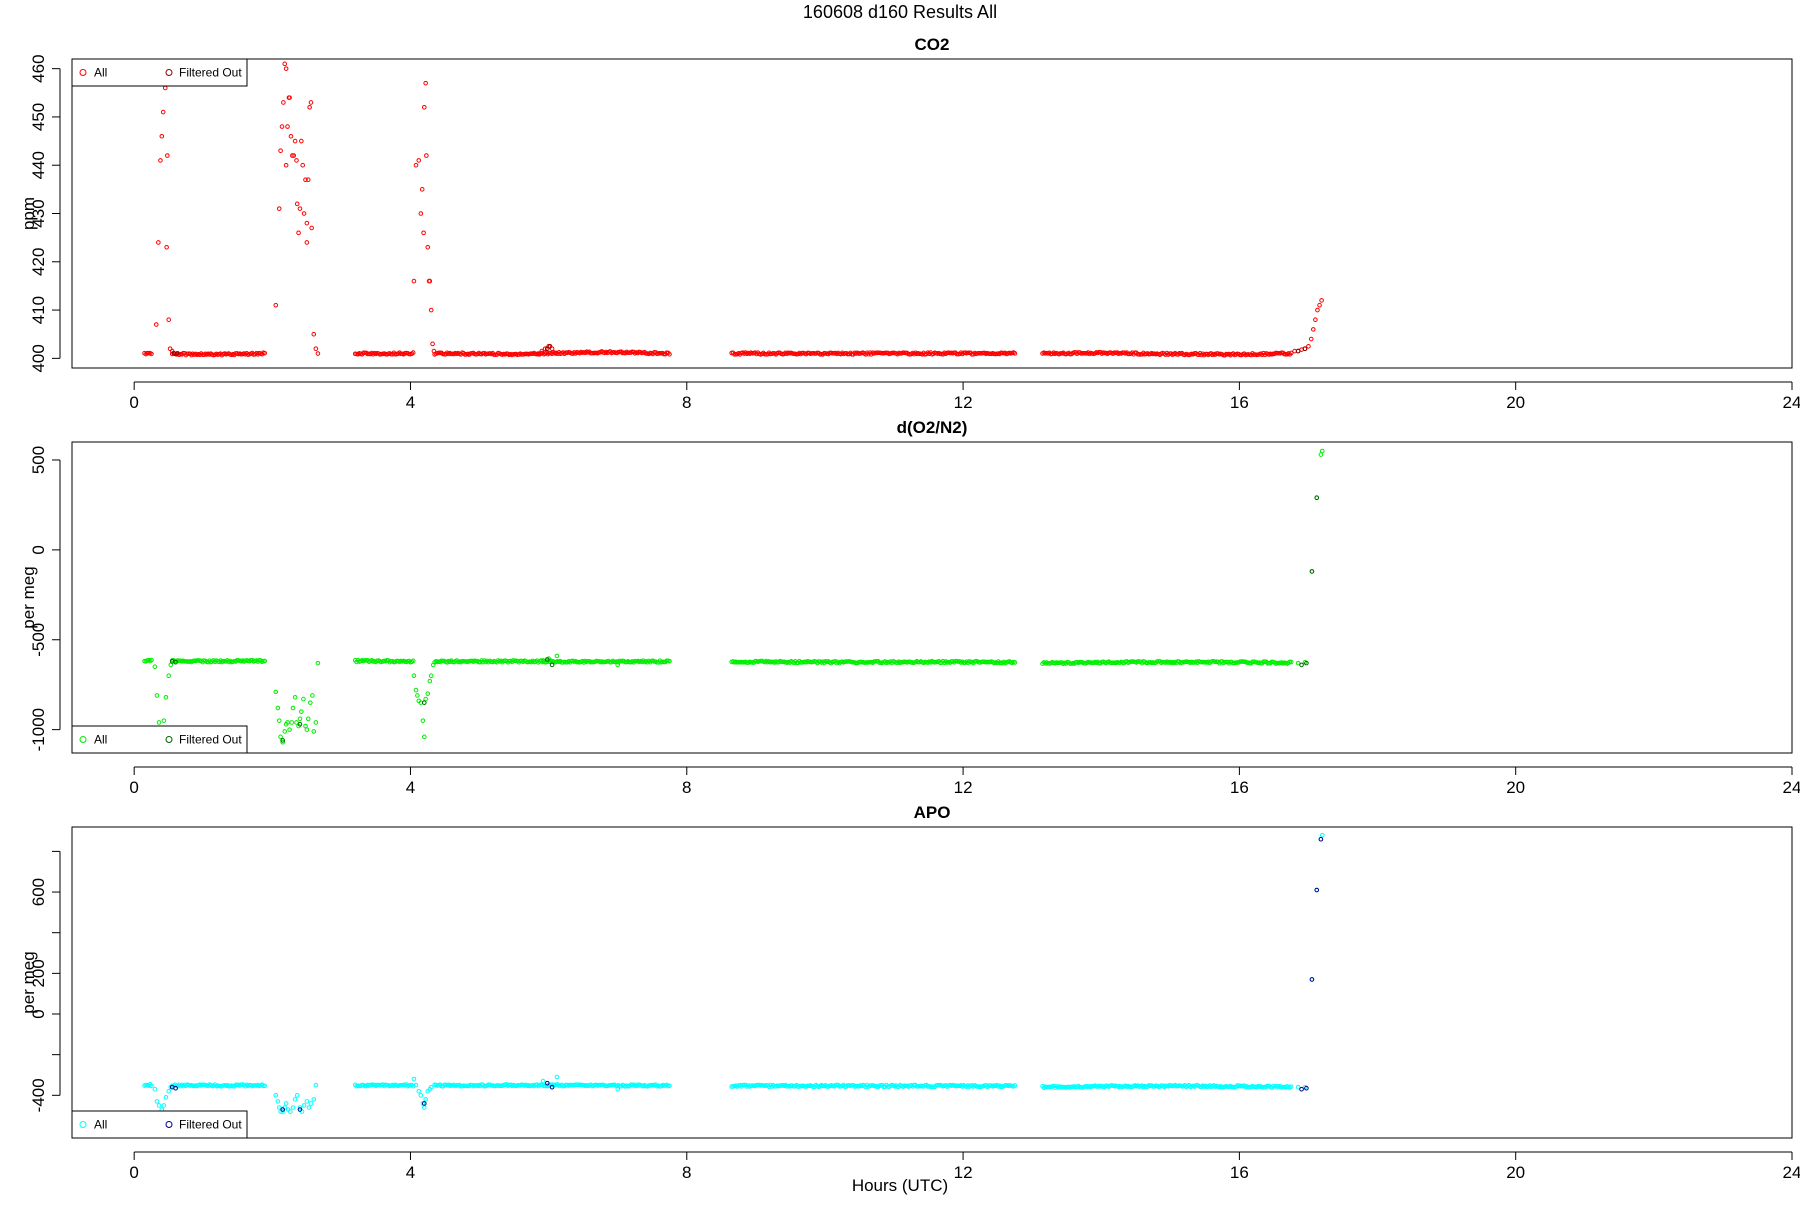  I want to click on x-tick-label-o2n2: 24, so click(1791, 787).